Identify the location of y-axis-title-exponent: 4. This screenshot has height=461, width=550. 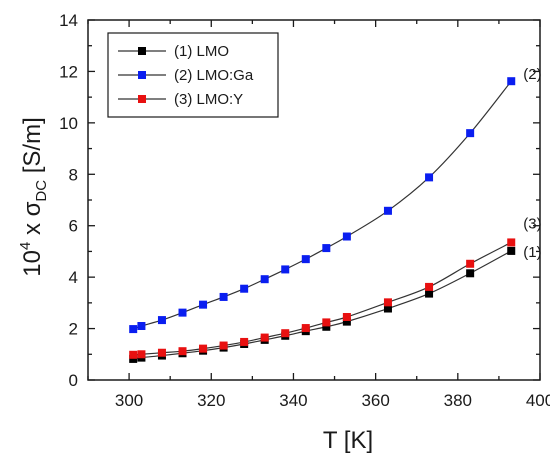
(25, 246).